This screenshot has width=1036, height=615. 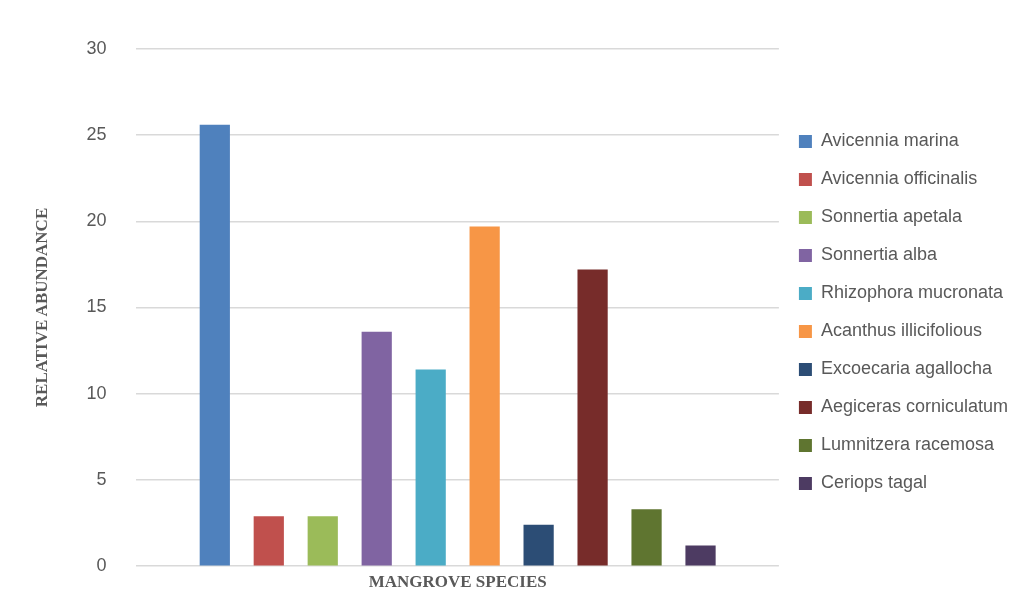 What do you see at coordinates (873, 482) in the screenshot?
I see `legend-label: Ceriops tagal` at bounding box center [873, 482].